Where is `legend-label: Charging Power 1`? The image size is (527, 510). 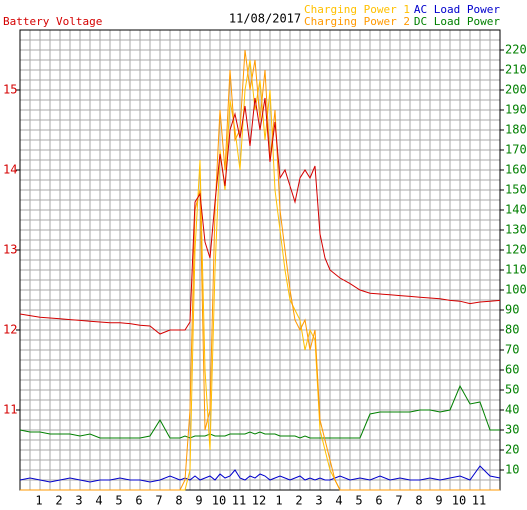 legend-label: Charging Power 1 is located at coordinates (357, 9).